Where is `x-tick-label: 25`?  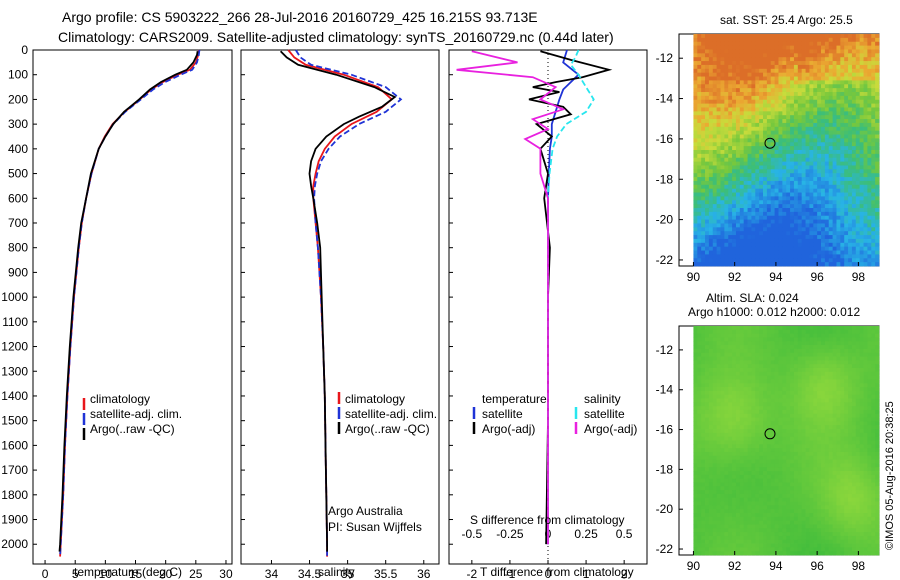 x-tick-label: 25 is located at coordinates (196, 573).